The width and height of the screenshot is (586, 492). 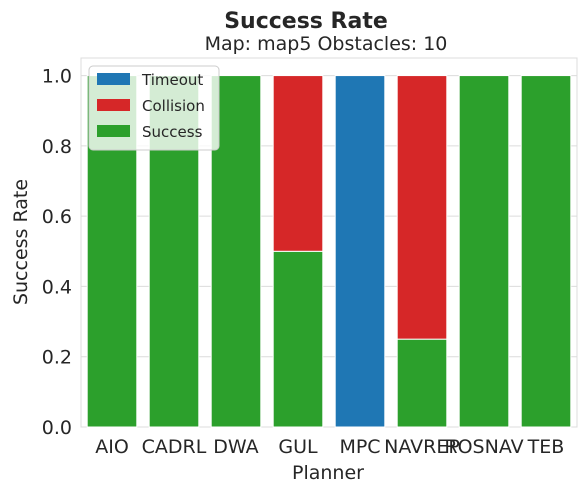 What do you see at coordinates (21, 242) in the screenshot?
I see `y-axis-label: Success Rate` at bounding box center [21, 242].